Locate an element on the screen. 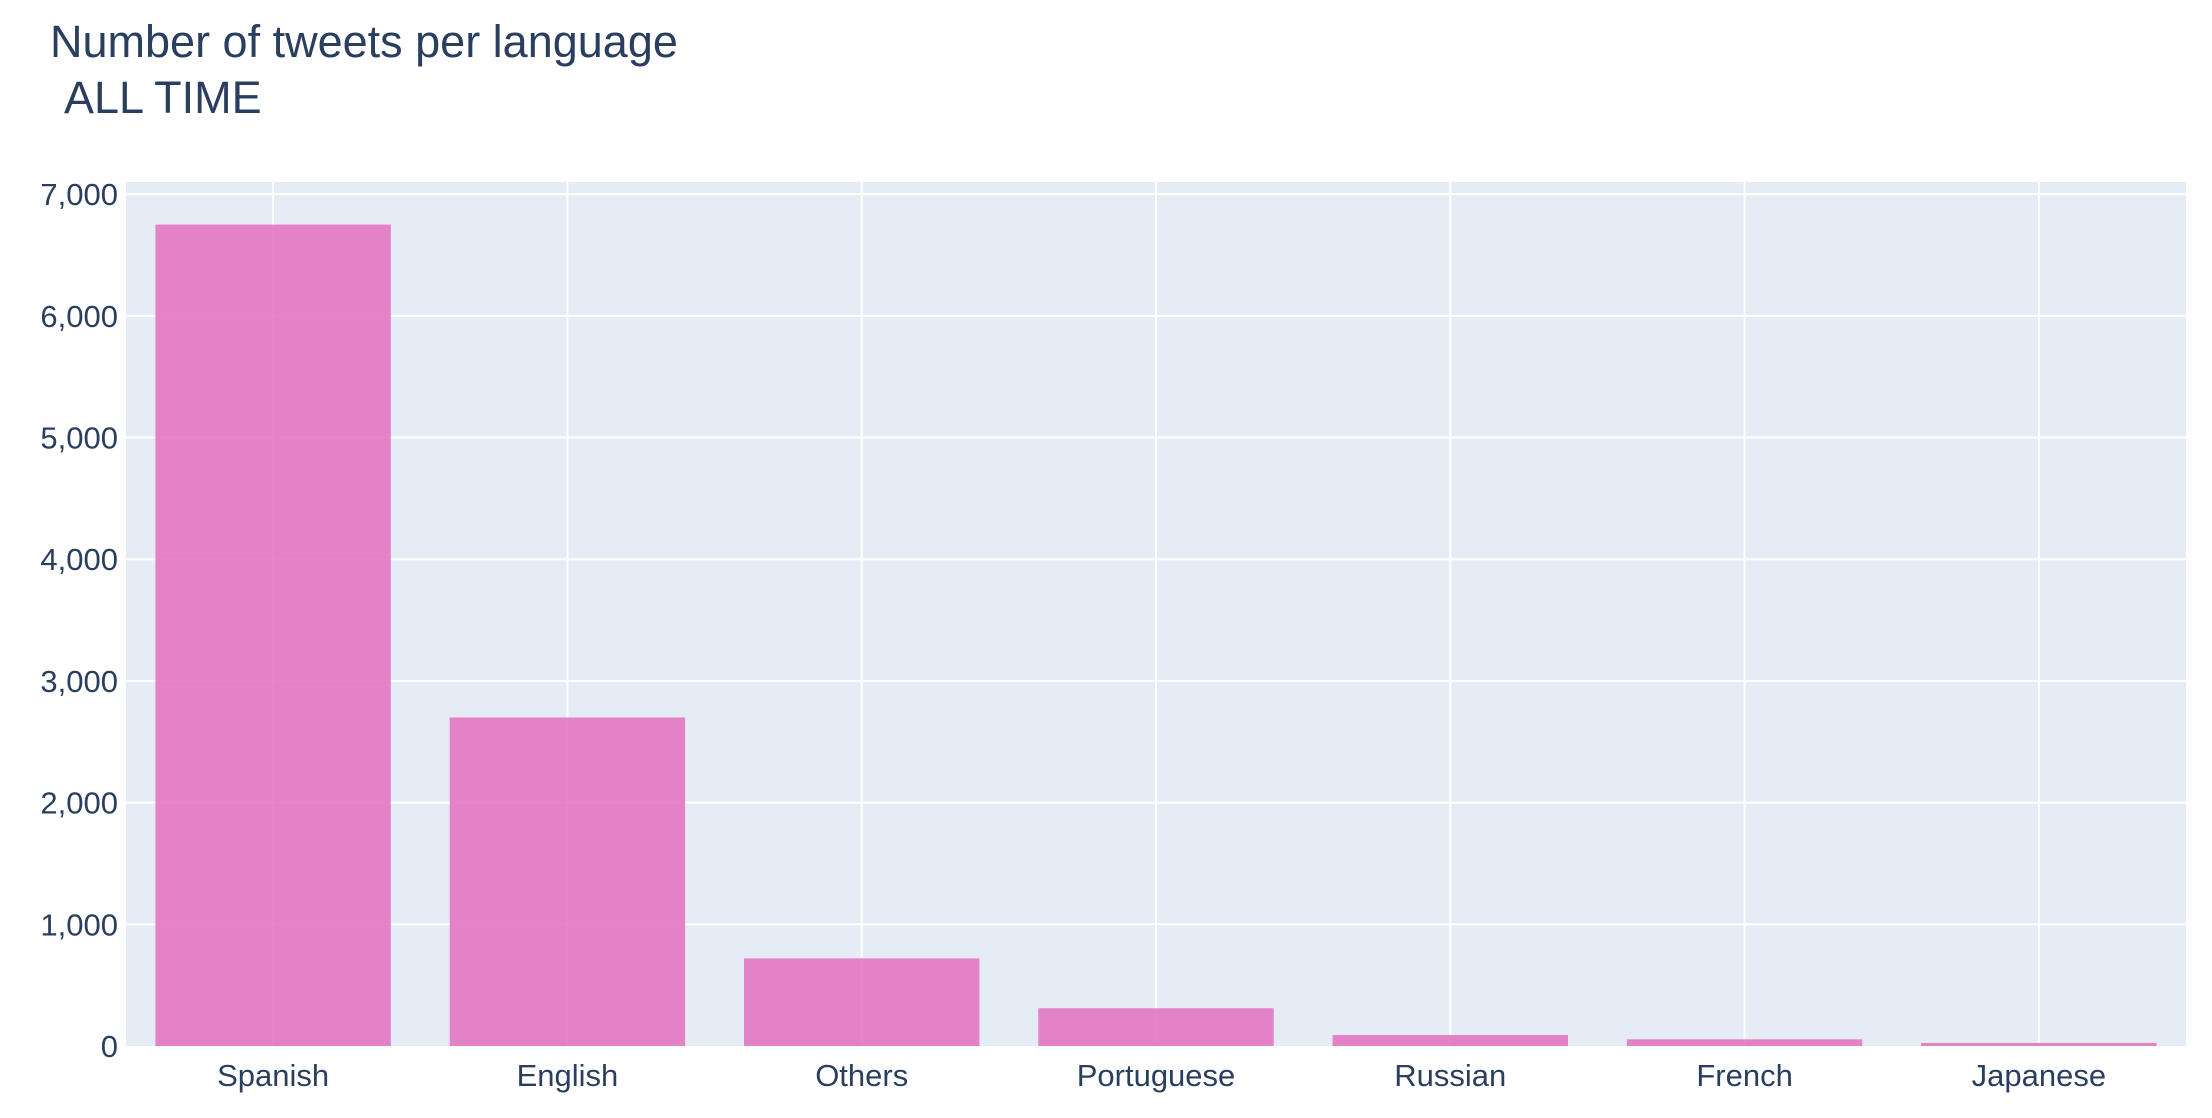 The height and width of the screenshot is (1118, 2212). x-tick-label: Portuguese is located at coordinates (1156, 1075).